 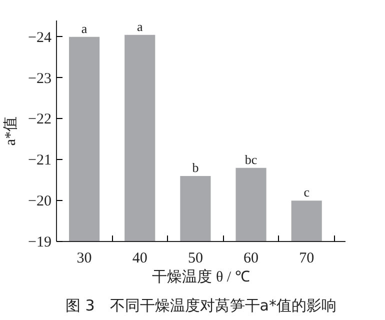 What do you see at coordinates (195, 168) in the screenshot?
I see `data-label: b` at bounding box center [195, 168].